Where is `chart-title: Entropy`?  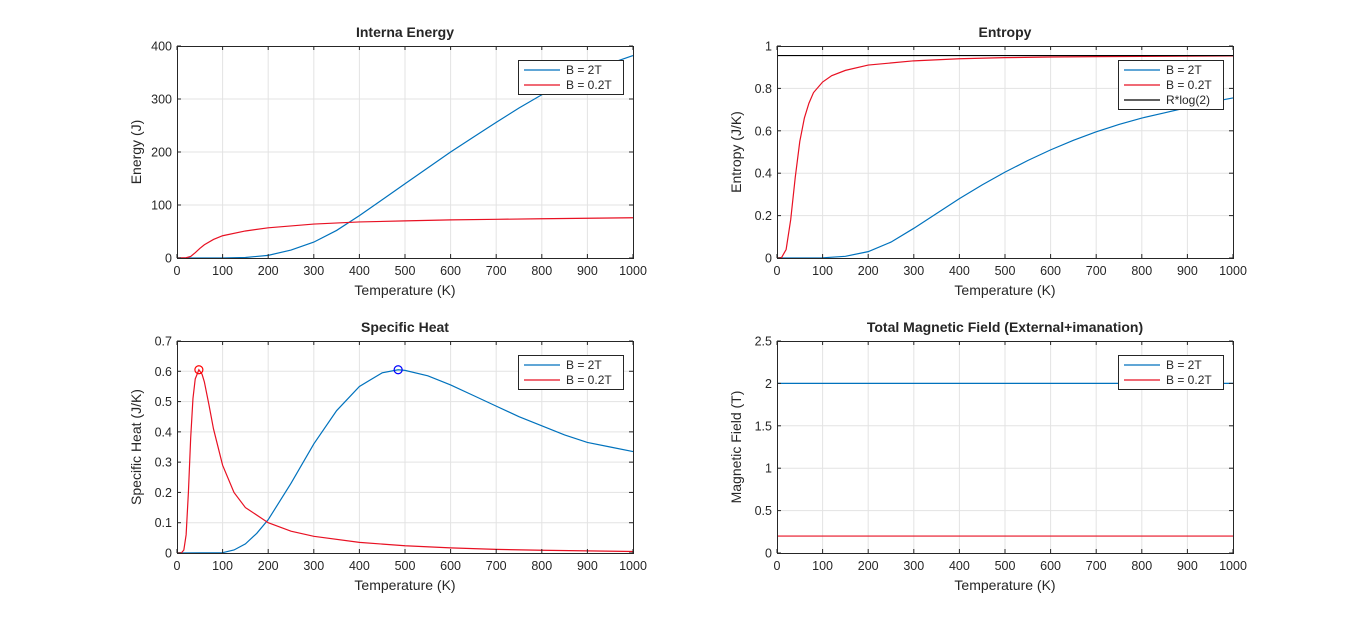
chart-title: Entropy is located at coordinates (1005, 32).